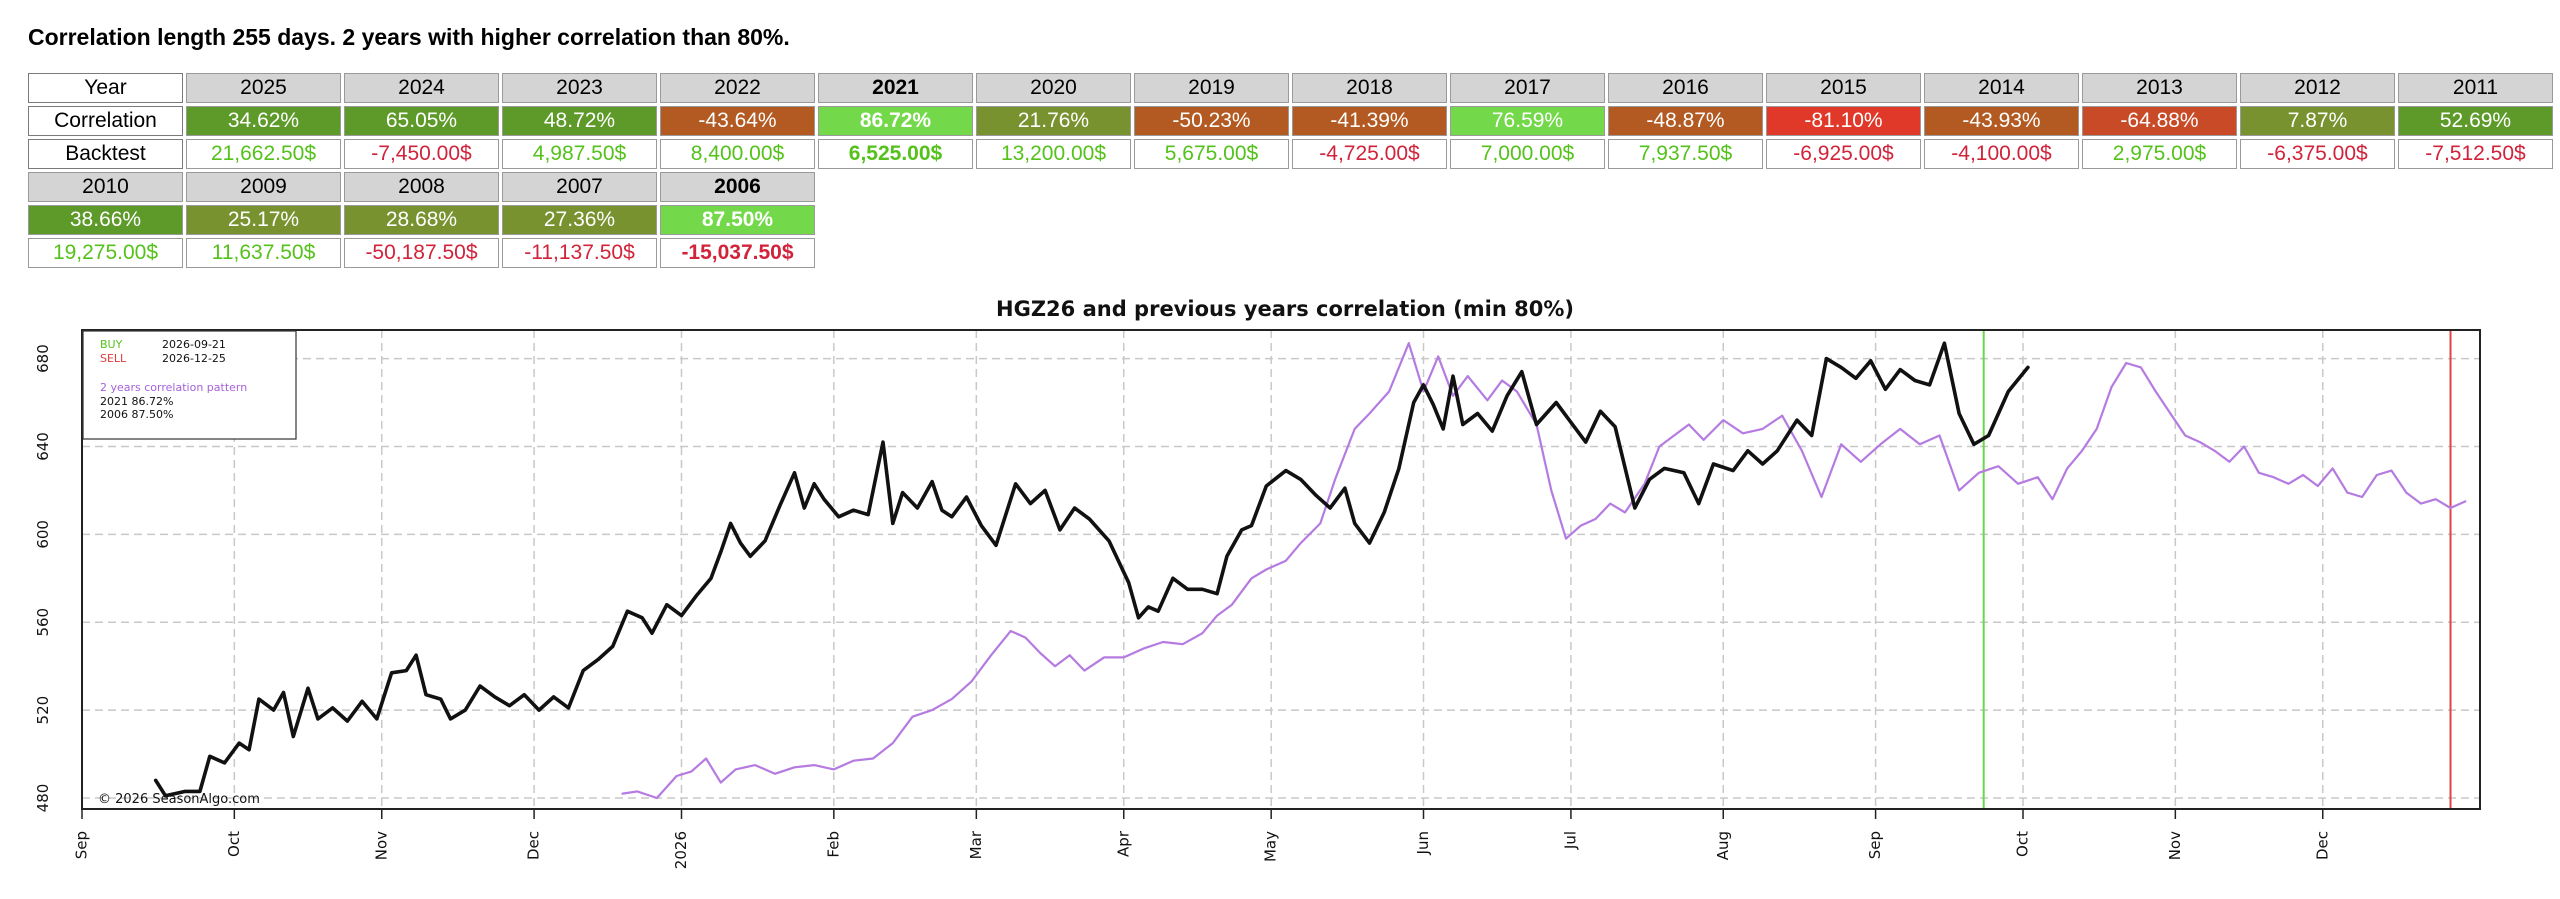  Describe the element at coordinates (1211, 121) in the screenshot. I see `correlation-cell-2019: -50.23%` at that location.